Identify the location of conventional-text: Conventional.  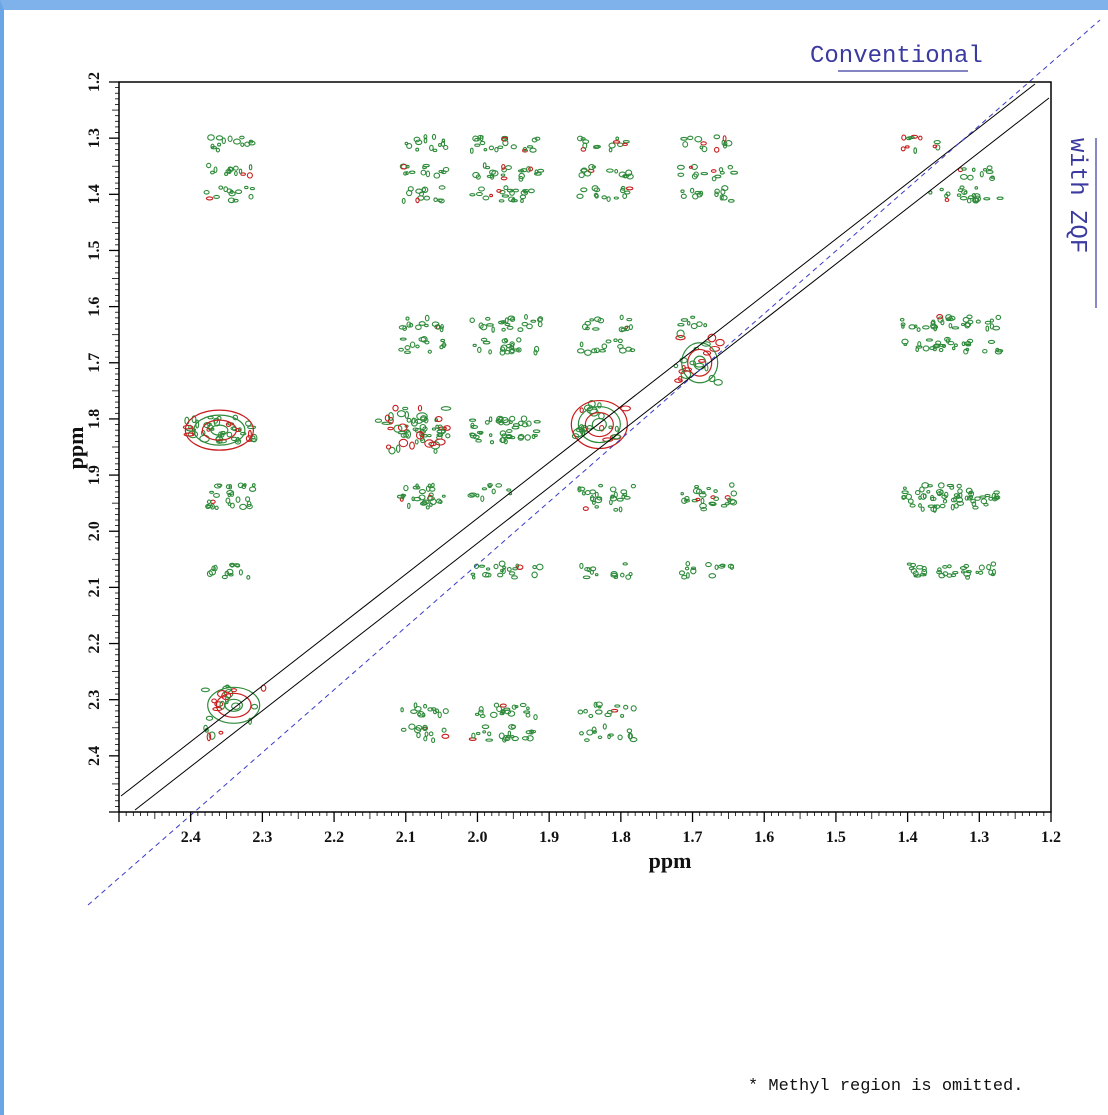
(896, 56).